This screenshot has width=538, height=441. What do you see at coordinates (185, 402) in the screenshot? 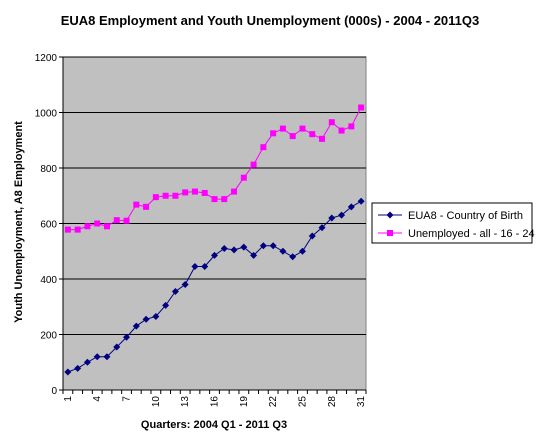
I see `x-tick-label: 13` at bounding box center [185, 402].